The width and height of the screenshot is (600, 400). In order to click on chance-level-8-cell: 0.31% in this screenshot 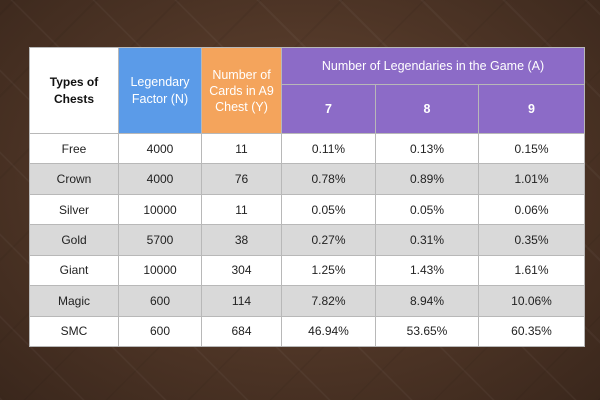, I will do `click(427, 240)`.